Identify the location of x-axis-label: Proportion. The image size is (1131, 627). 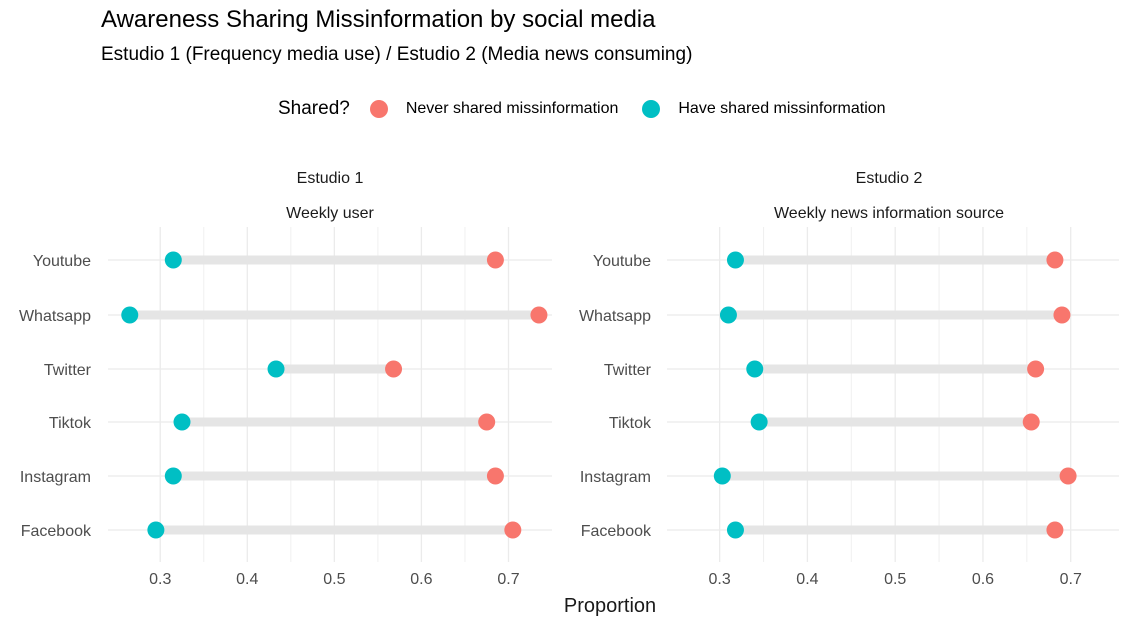
(610, 606).